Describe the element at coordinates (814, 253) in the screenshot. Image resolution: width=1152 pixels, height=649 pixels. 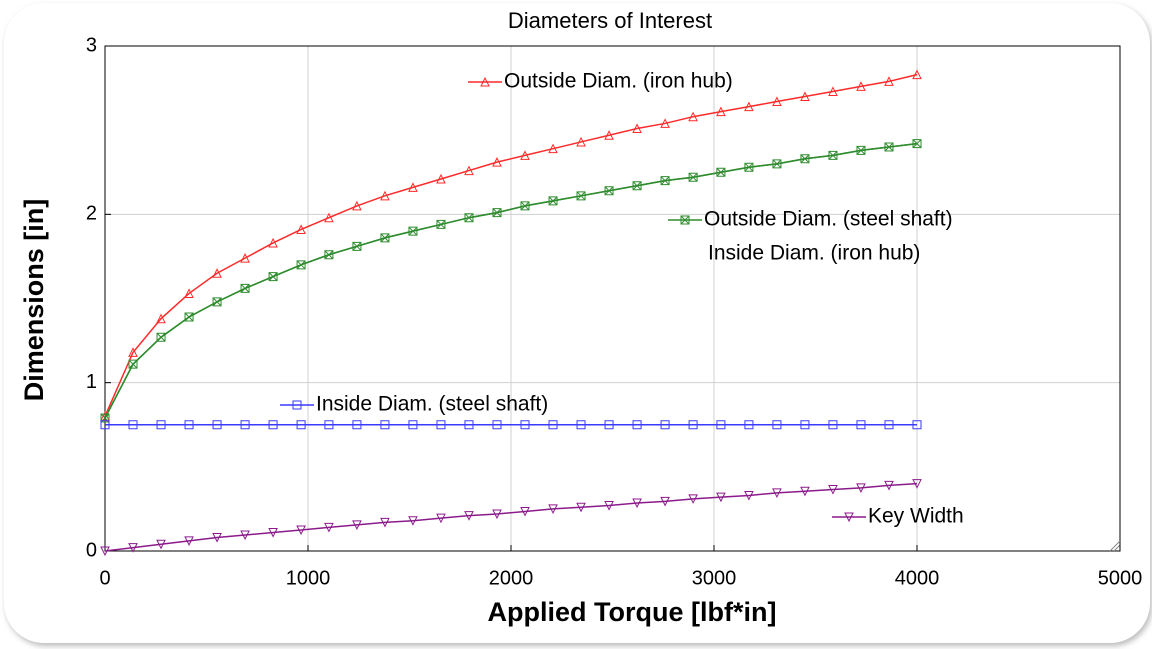
I see `legend-label: Inside Diam. (iron hub)` at that location.